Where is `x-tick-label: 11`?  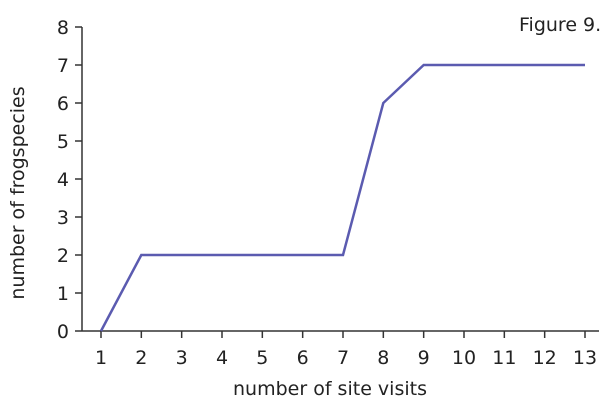 x-tick-label: 11 is located at coordinates (504, 358).